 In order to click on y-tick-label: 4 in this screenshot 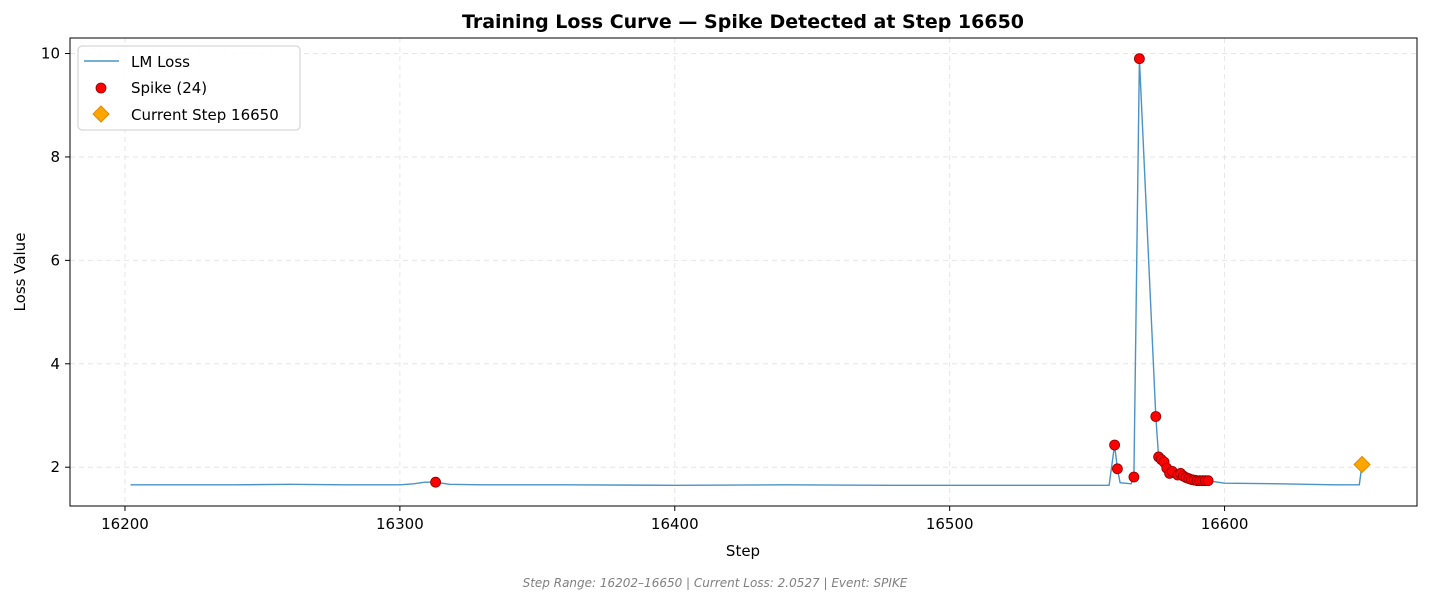, I will do `click(55, 364)`.